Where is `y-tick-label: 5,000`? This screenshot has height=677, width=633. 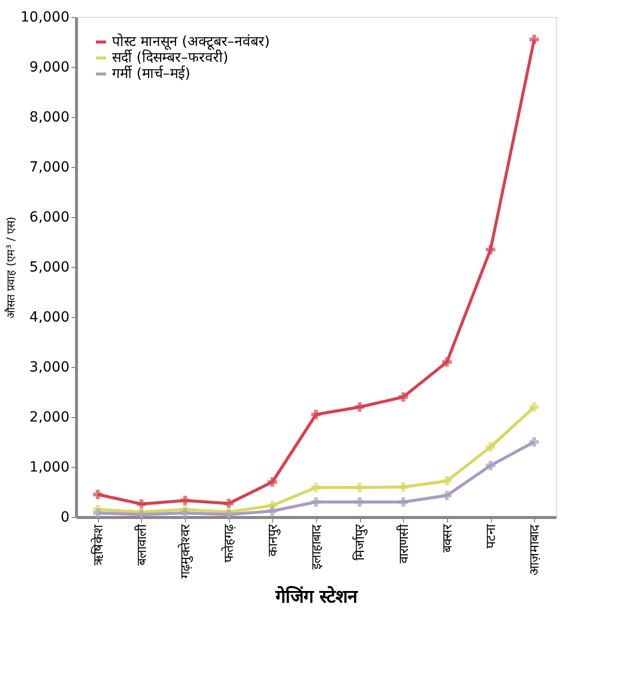 y-tick-label: 5,000 is located at coordinates (49, 268).